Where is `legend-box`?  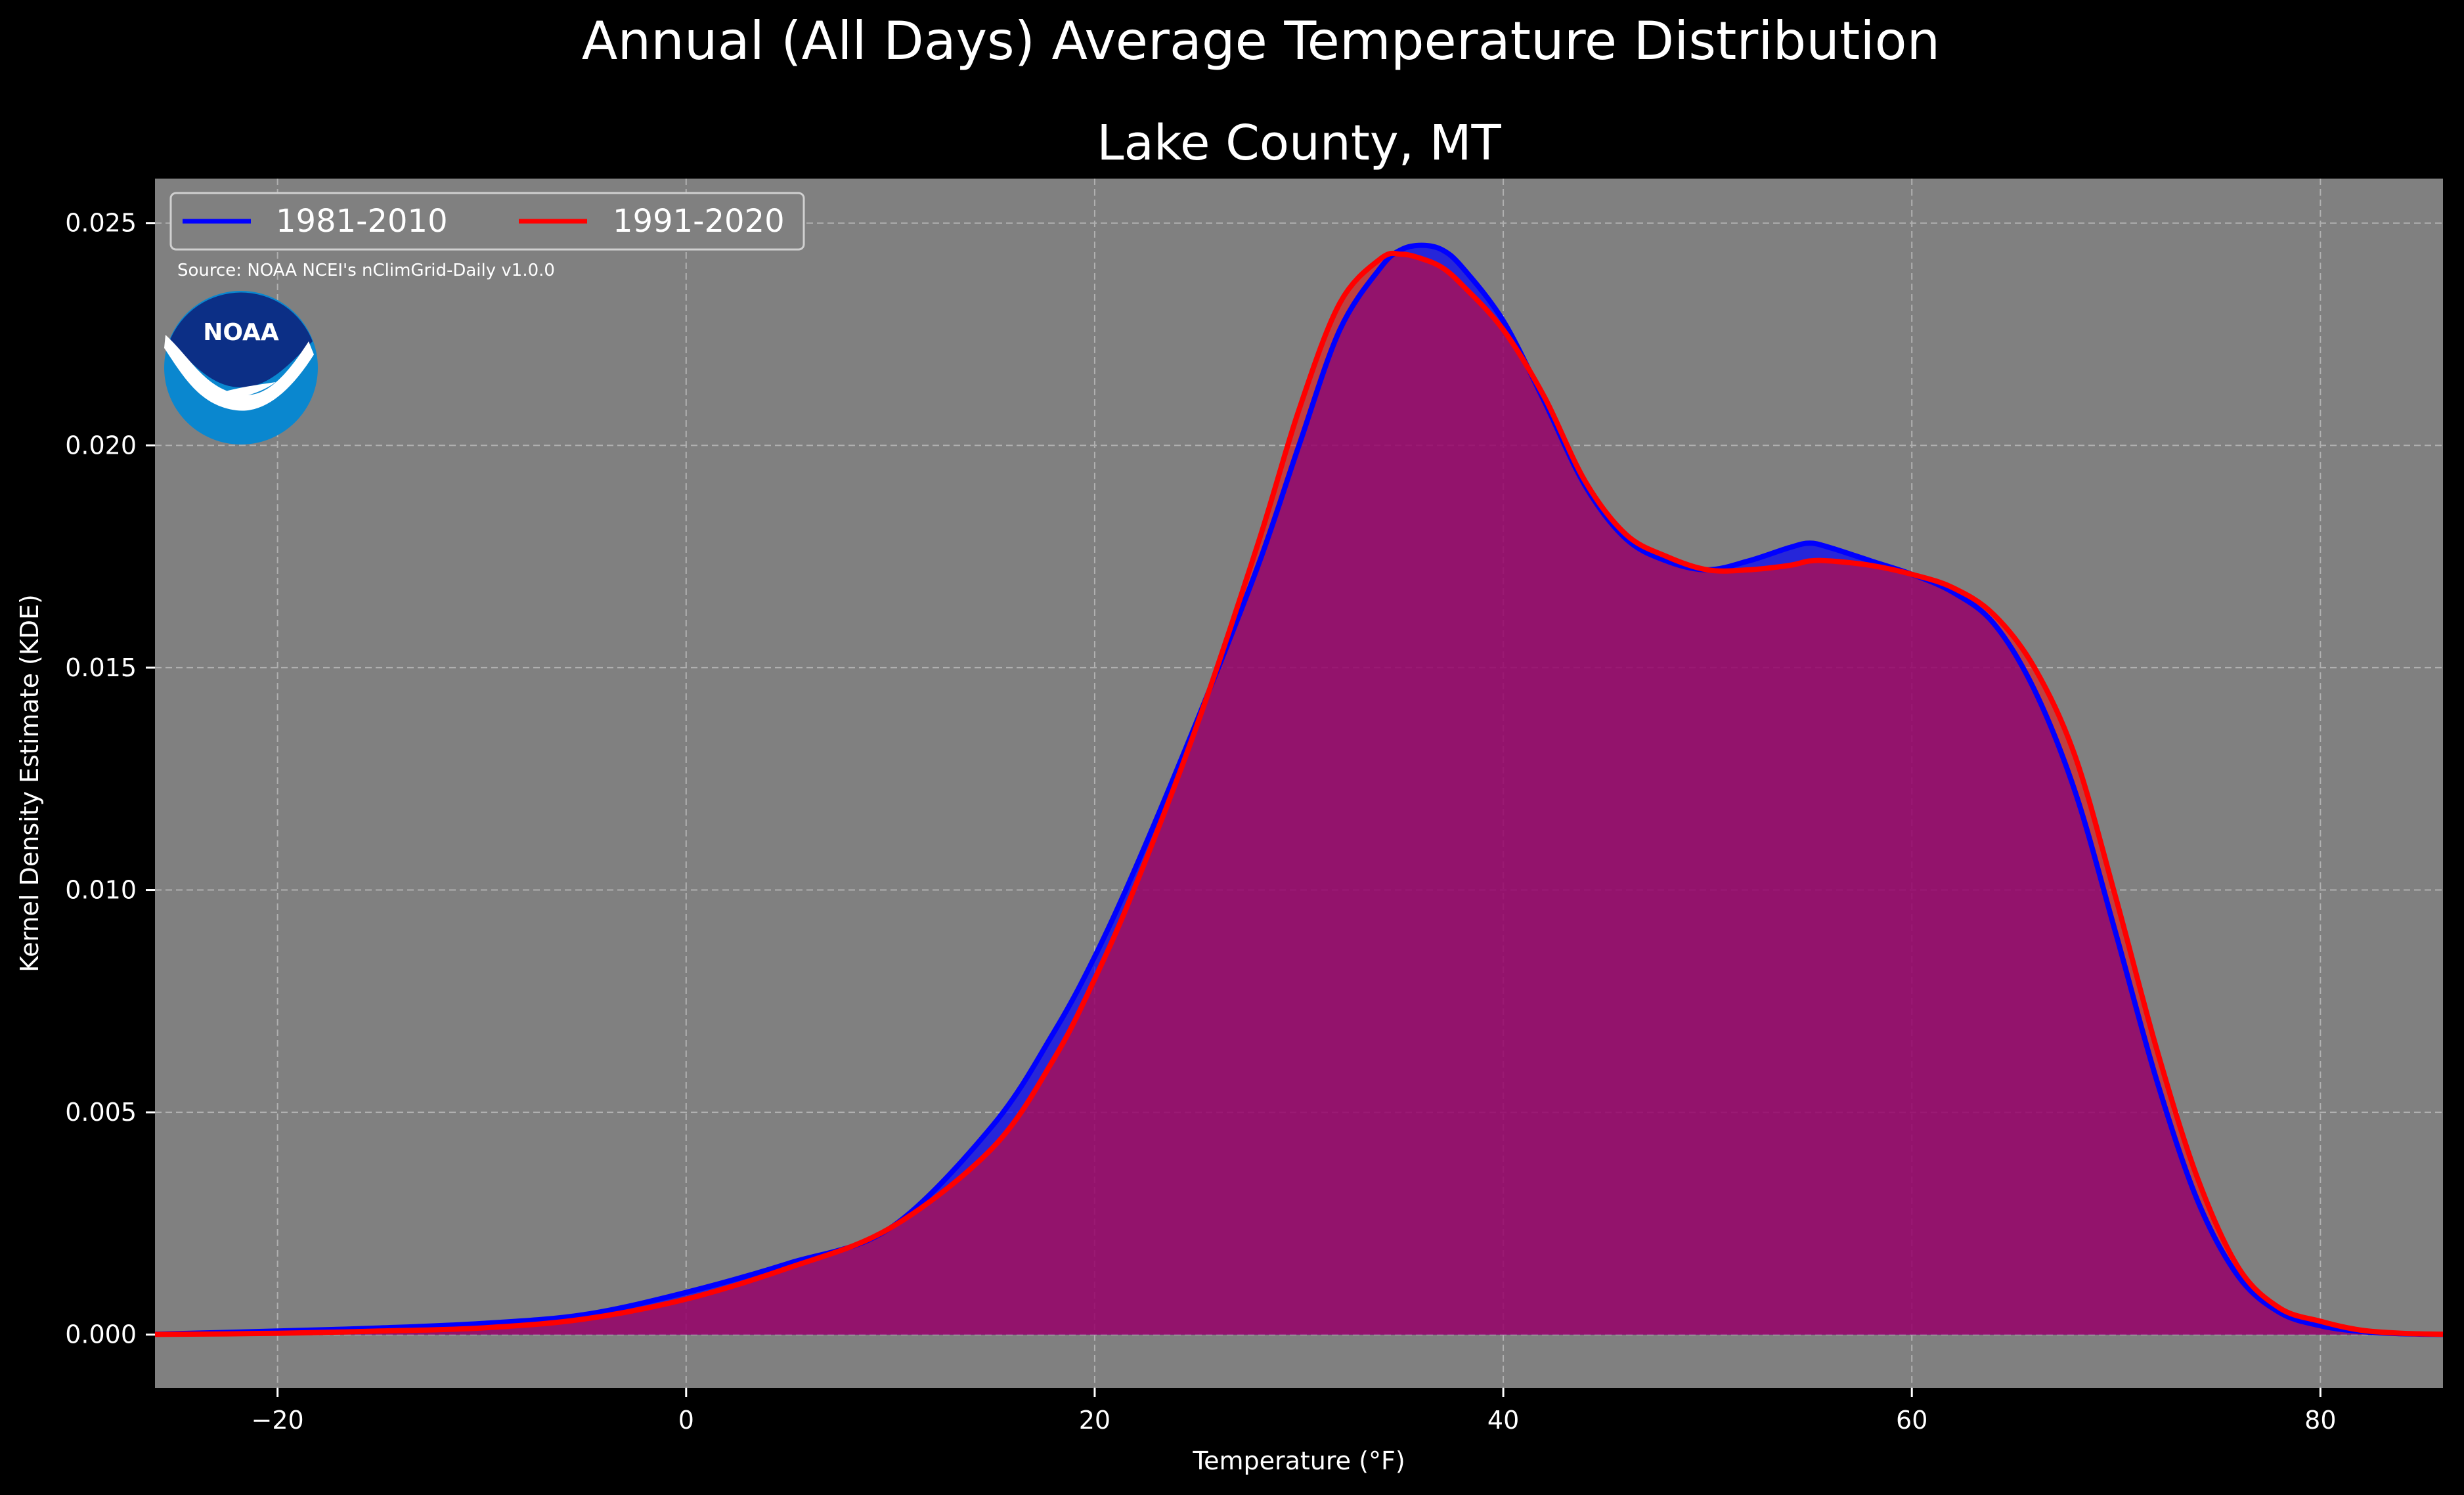
legend-box is located at coordinates (487, 221).